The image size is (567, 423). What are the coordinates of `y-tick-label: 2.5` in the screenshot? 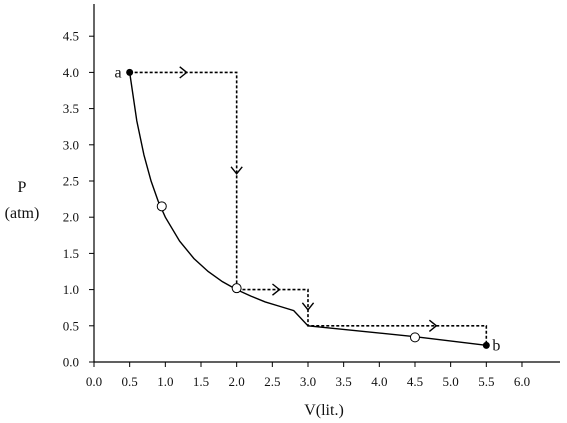 It's located at (71, 181).